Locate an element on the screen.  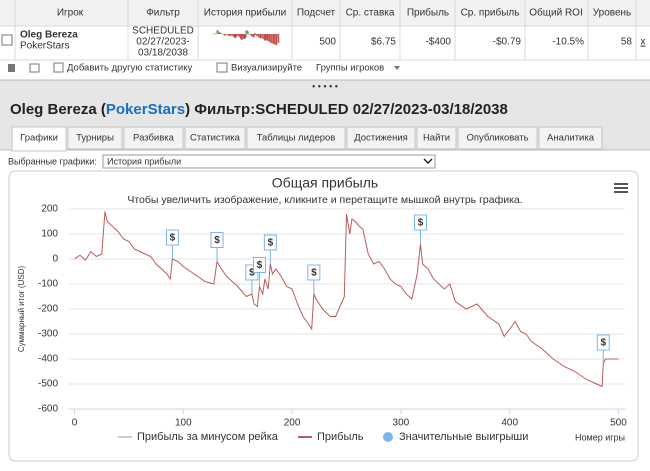
column-header: Игрок is located at coordinates (70, 13).